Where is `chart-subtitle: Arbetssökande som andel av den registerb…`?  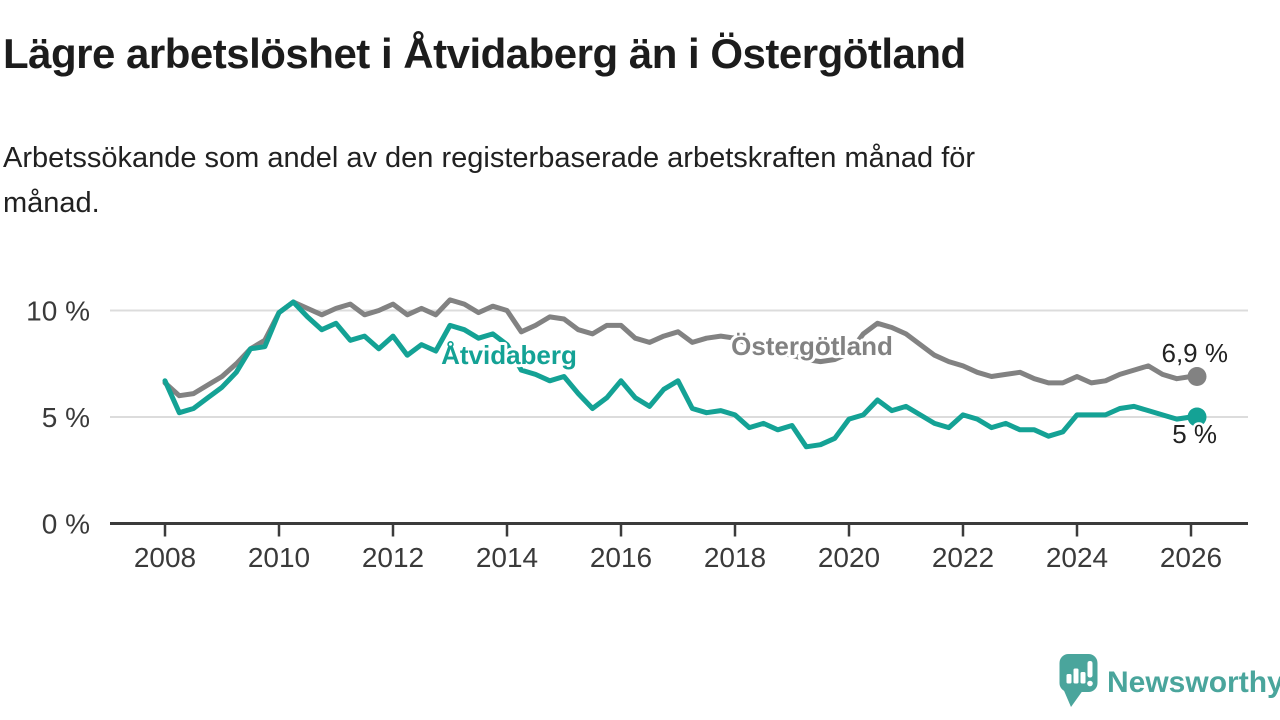
chart-subtitle: Arbetssökande som andel av den registerb… is located at coordinates (489, 181).